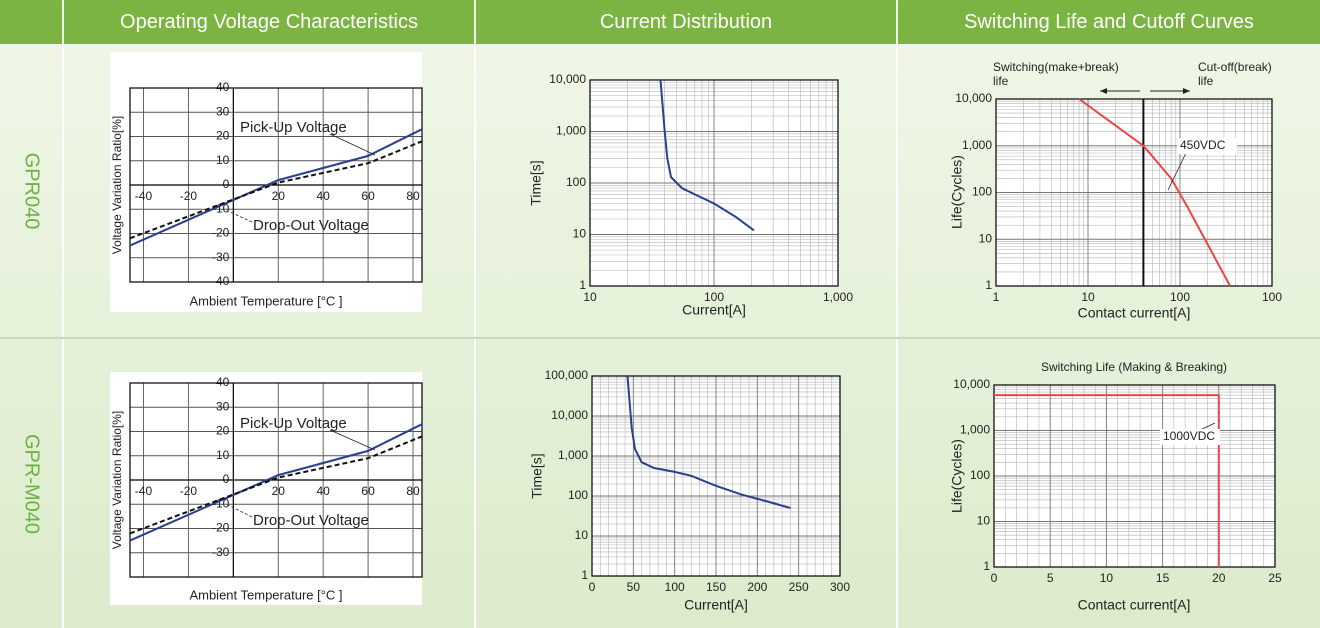  Describe the element at coordinates (1163, 578) in the screenshot. I see `x-tick-label: 15` at that location.